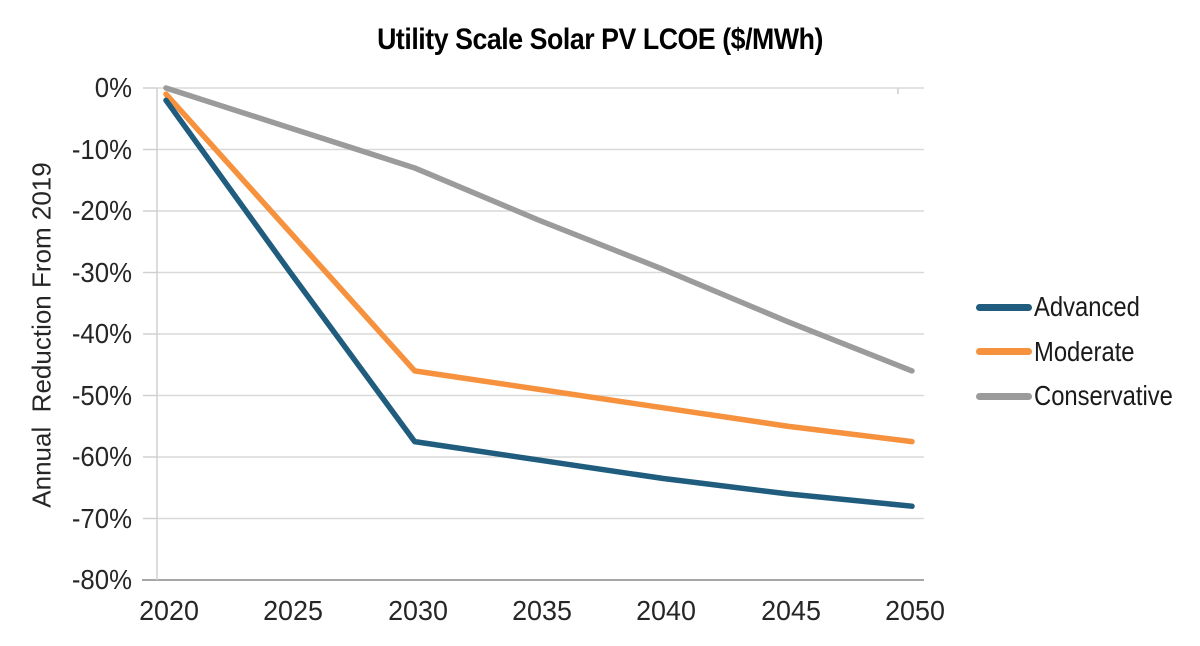  Describe the element at coordinates (101, 333) in the screenshot. I see `y-tick-label: -40%` at that location.